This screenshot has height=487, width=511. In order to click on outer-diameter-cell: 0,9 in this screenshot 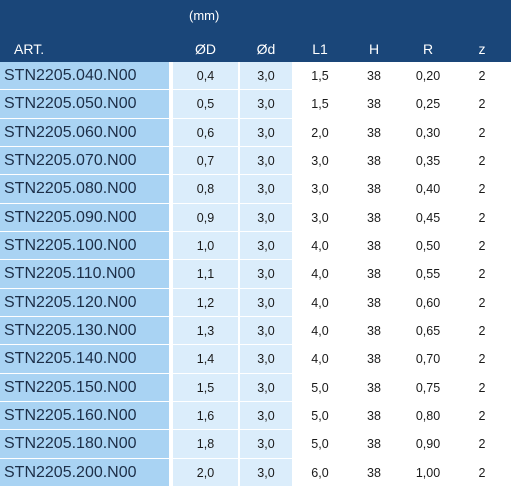, I will do `click(205, 217)`.